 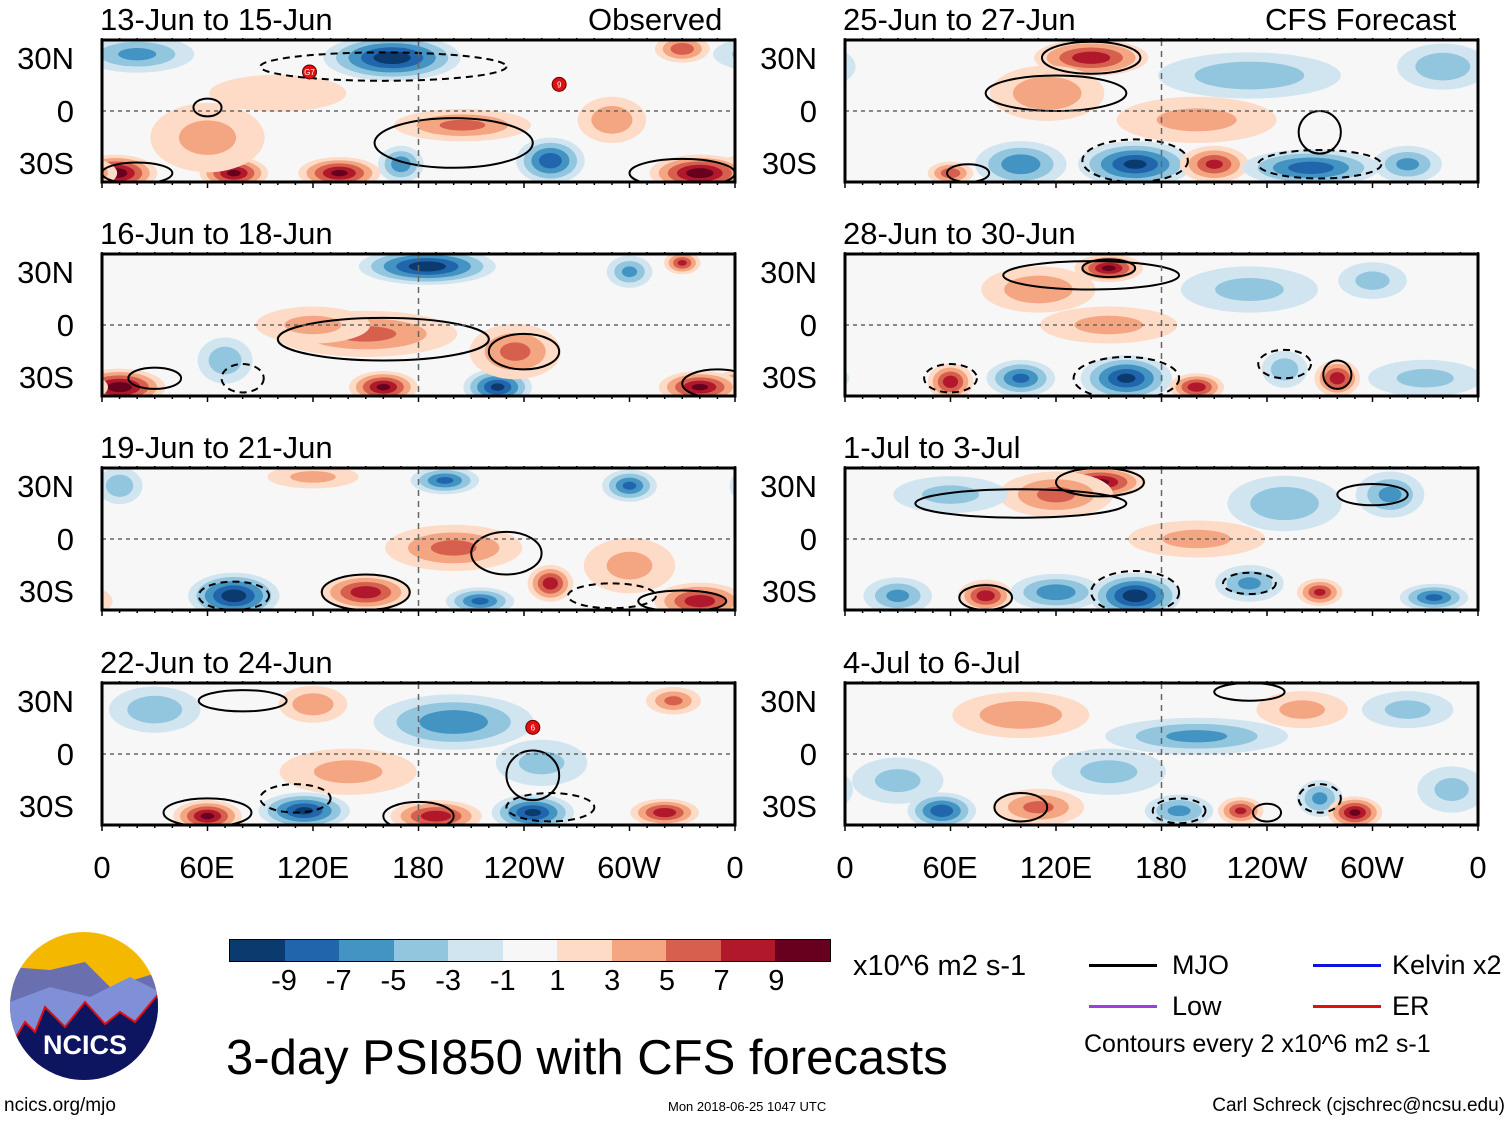 I want to click on colorbar-label: 9, so click(x=776, y=981).